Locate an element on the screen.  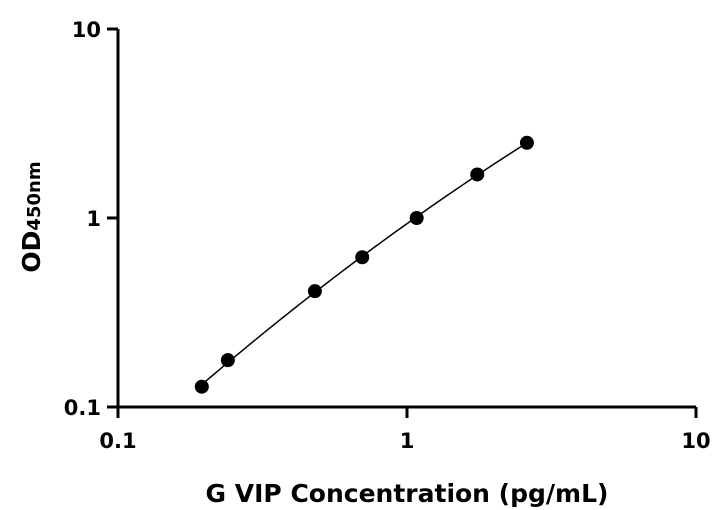
x-axis-title: G VIP Concentration (pg/mL) is located at coordinates (407, 493).